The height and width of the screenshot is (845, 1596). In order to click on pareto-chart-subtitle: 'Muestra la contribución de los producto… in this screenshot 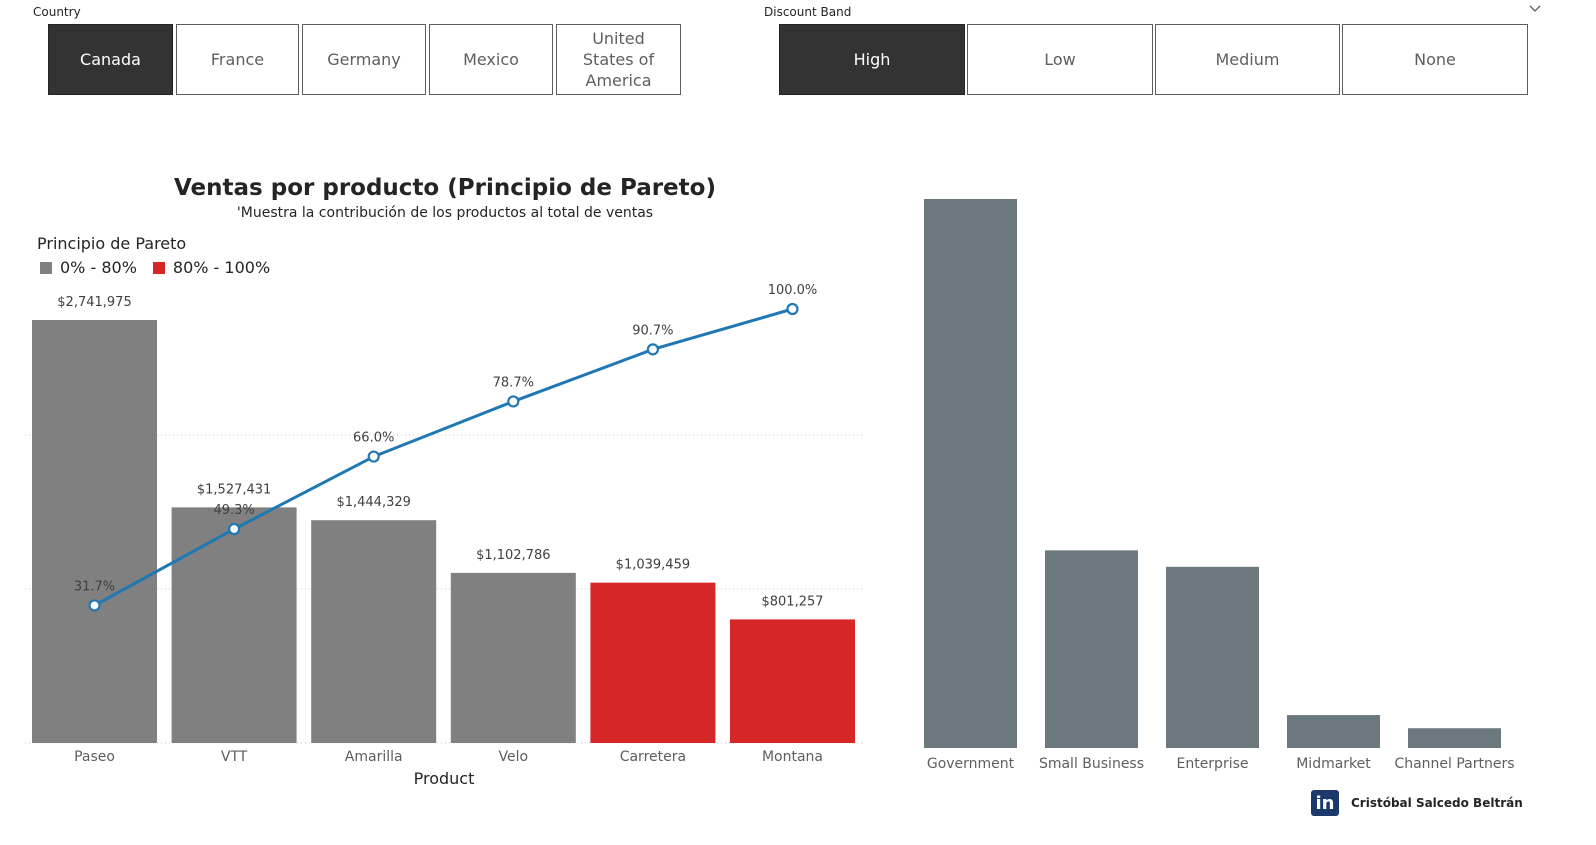, I will do `click(445, 213)`.